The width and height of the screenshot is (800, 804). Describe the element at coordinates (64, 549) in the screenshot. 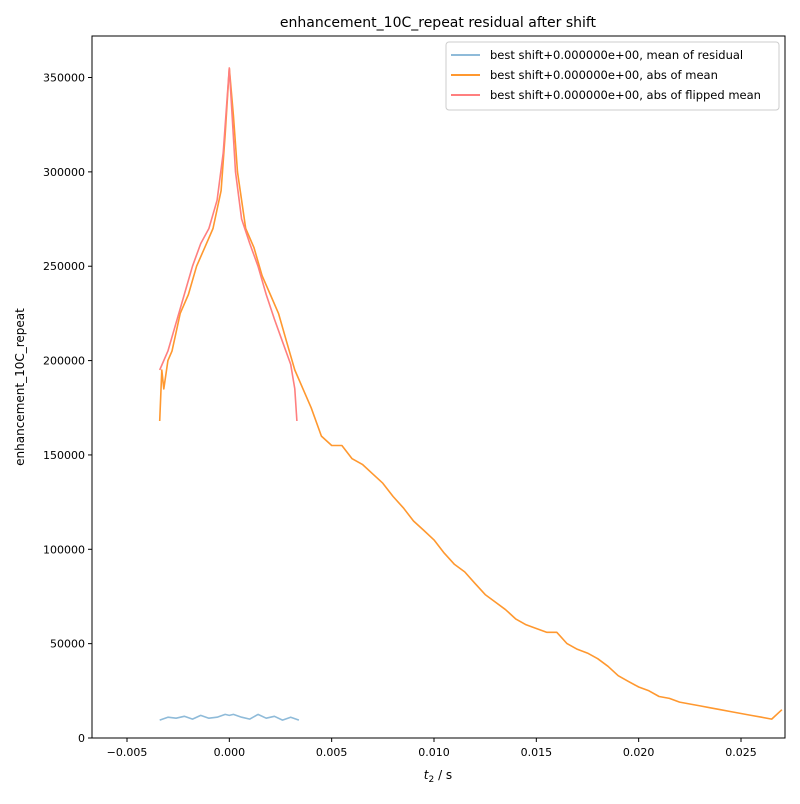

I see `y-tick-label: 100000` at that location.